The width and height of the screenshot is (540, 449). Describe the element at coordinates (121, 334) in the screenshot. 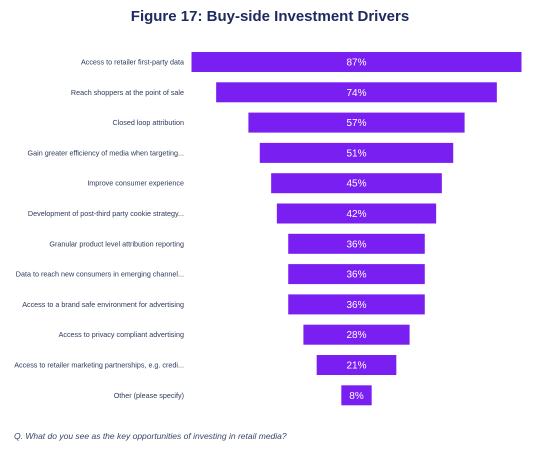

I see `category-label-10: Access to privacy compliant advertising` at that location.